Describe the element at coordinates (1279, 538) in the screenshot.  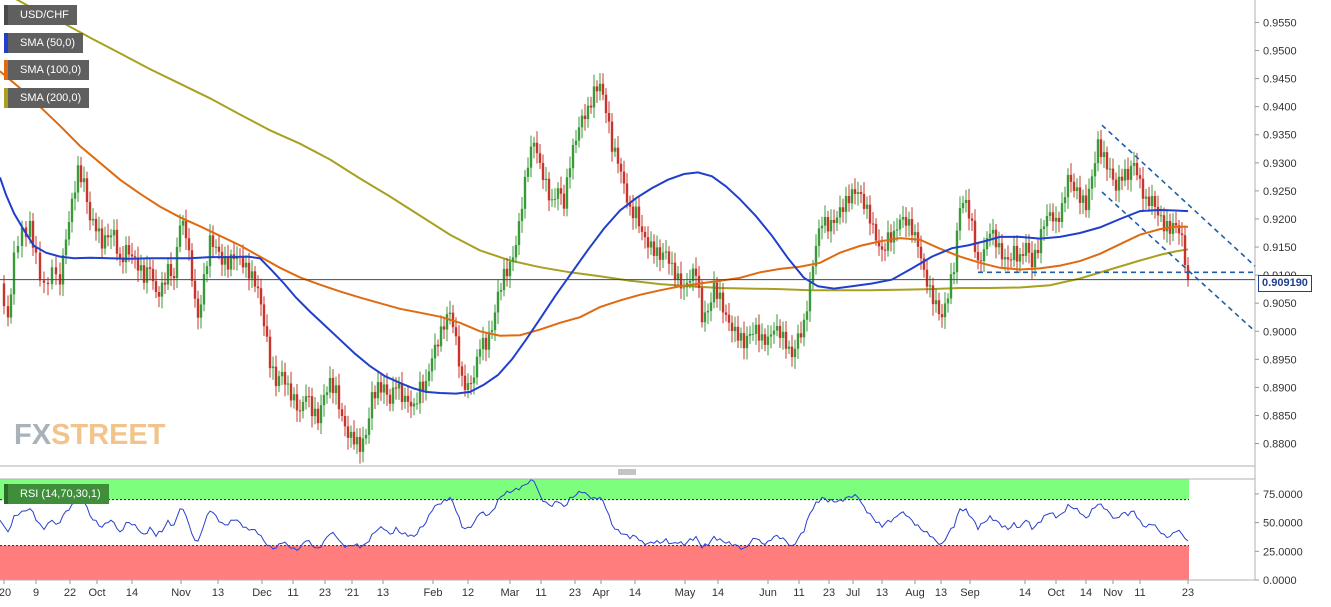
I see `rsi-axis: 75.0000 50.0000 25.0000 0.0000` at that location.